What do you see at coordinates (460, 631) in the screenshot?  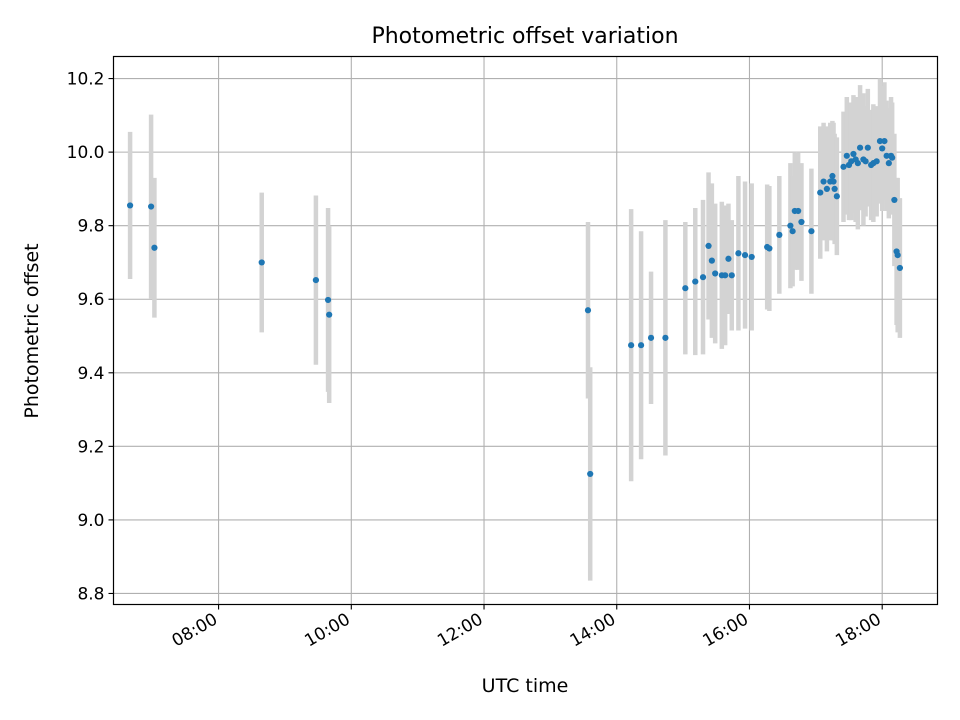 I see `x-tick-label: 12:00` at bounding box center [460, 631].